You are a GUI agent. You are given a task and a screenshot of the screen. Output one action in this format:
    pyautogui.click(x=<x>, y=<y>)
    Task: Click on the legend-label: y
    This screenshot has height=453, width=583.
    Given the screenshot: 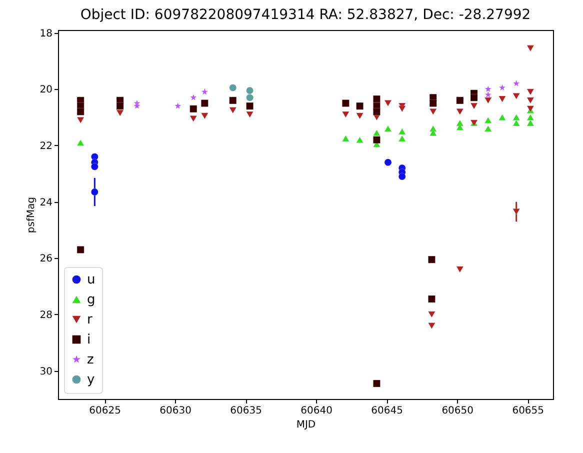 What is the action you would take?
    pyautogui.click(x=91, y=380)
    